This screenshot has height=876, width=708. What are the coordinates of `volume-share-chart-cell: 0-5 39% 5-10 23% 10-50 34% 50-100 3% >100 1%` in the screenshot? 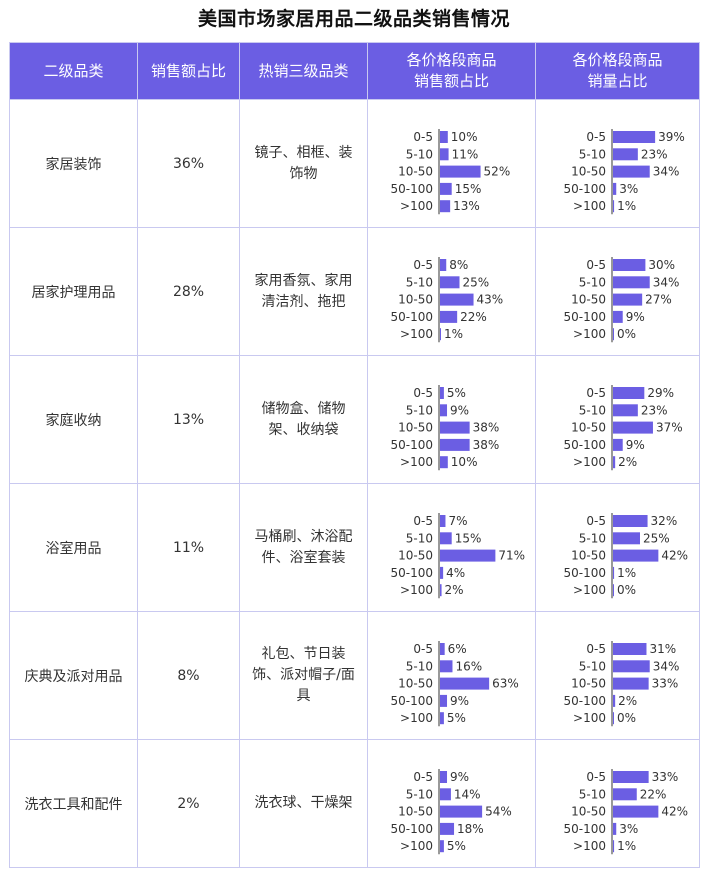 It's located at (617, 163).